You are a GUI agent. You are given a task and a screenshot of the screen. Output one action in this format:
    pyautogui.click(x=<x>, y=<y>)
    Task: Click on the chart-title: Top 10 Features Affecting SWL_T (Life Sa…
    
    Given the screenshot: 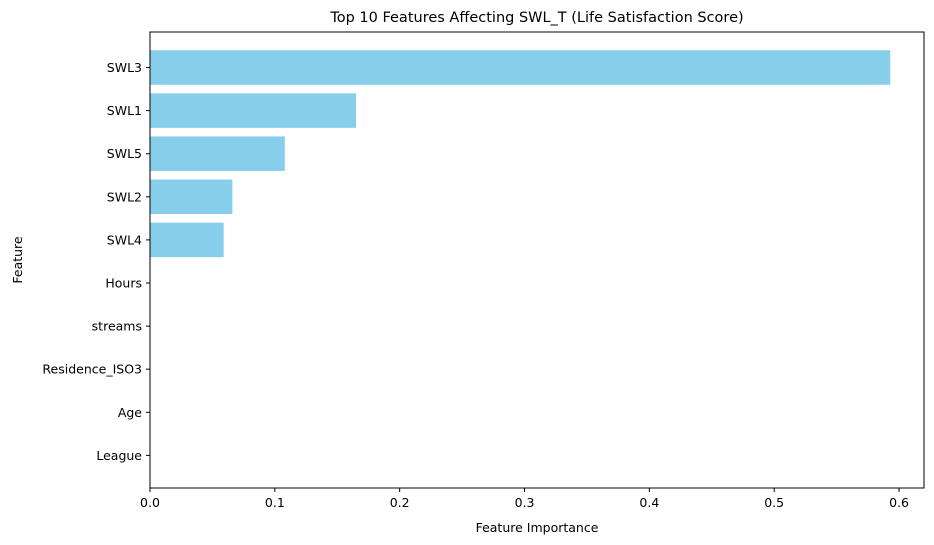 What is the action you would take?
    pyautogui.click(x=536, y=18)
    